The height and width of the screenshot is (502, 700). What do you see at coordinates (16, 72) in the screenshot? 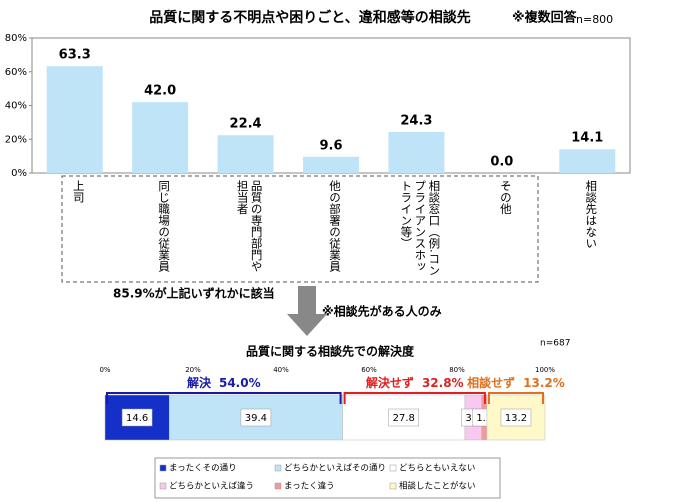
I see `y-tick-label: 60%` at bounding box center [16, 72].